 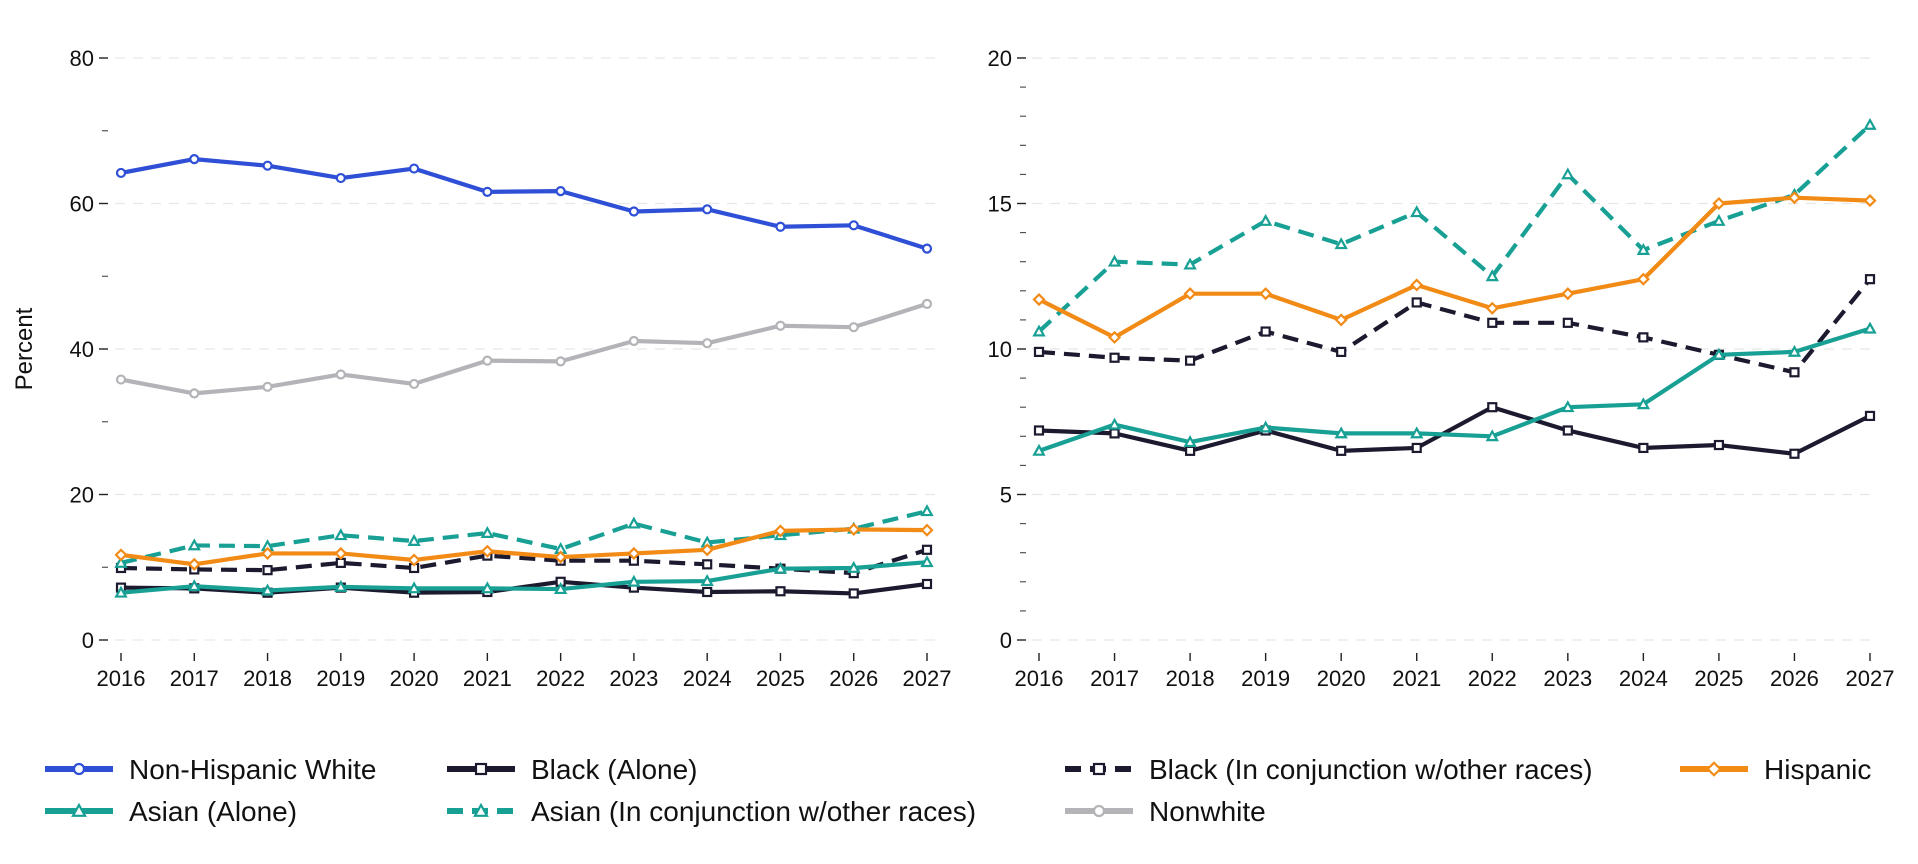 I want to click on legend-item-asian-alone: Asian (Alone), so click(x=171, y=811).